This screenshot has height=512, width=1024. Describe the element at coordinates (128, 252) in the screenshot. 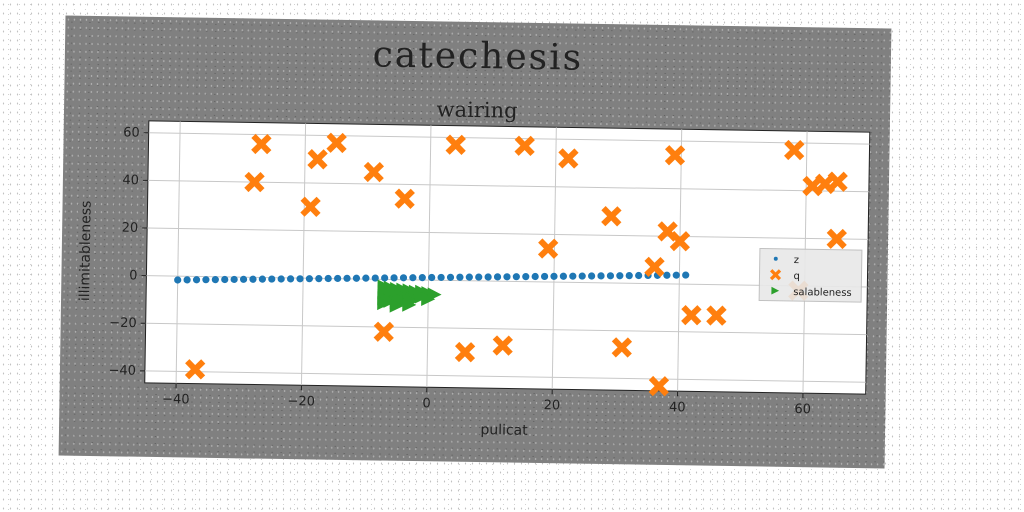

I see `y-ticks: −40 −20 0 20 40 60` at that location.